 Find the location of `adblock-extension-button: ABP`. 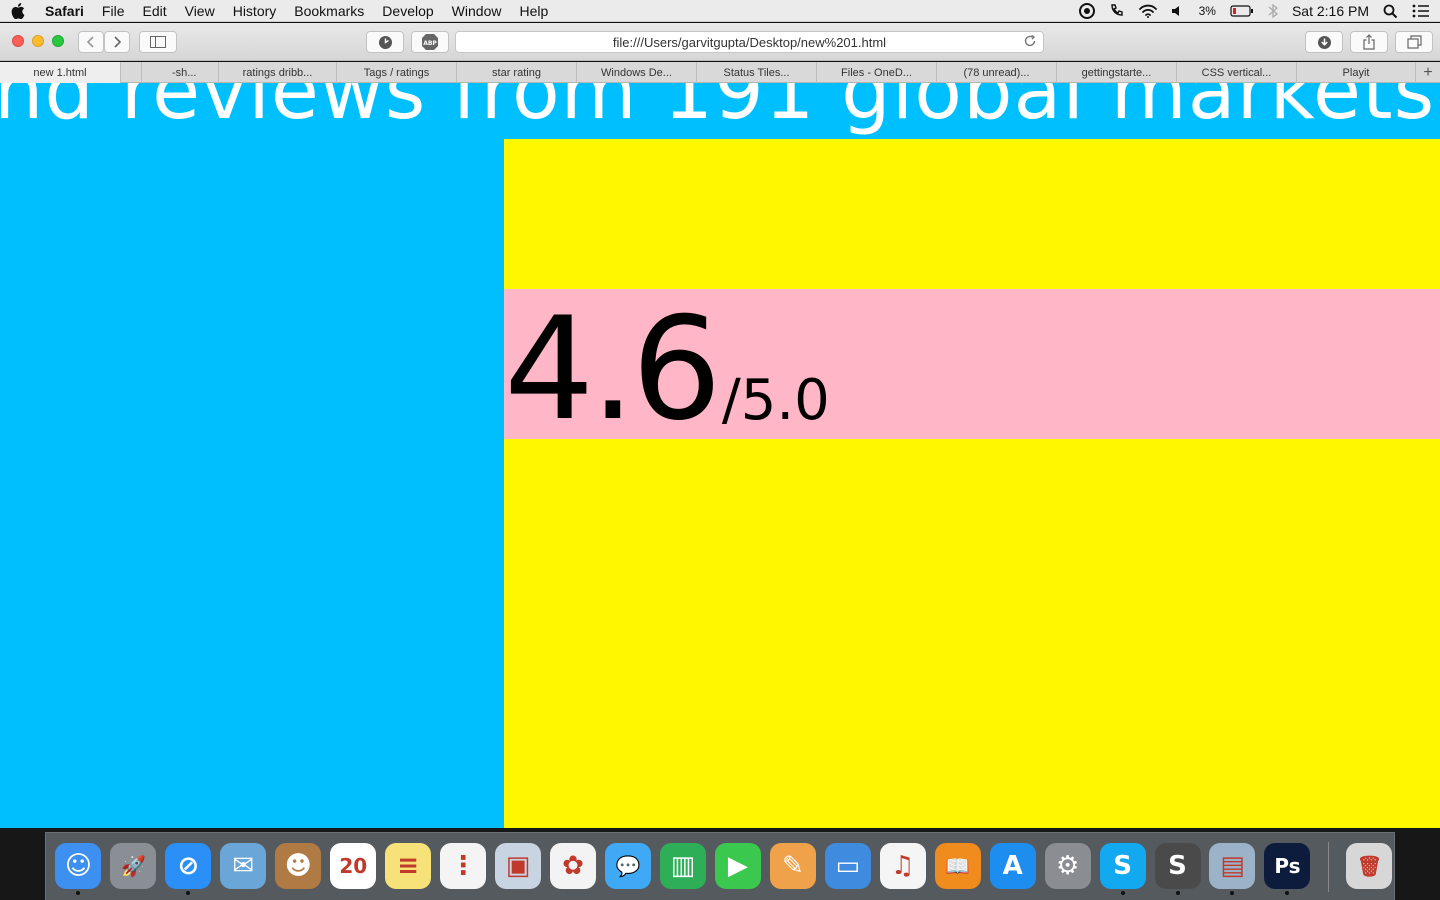

adblock-extension-button: ABP is located at coordinates (430, 42).